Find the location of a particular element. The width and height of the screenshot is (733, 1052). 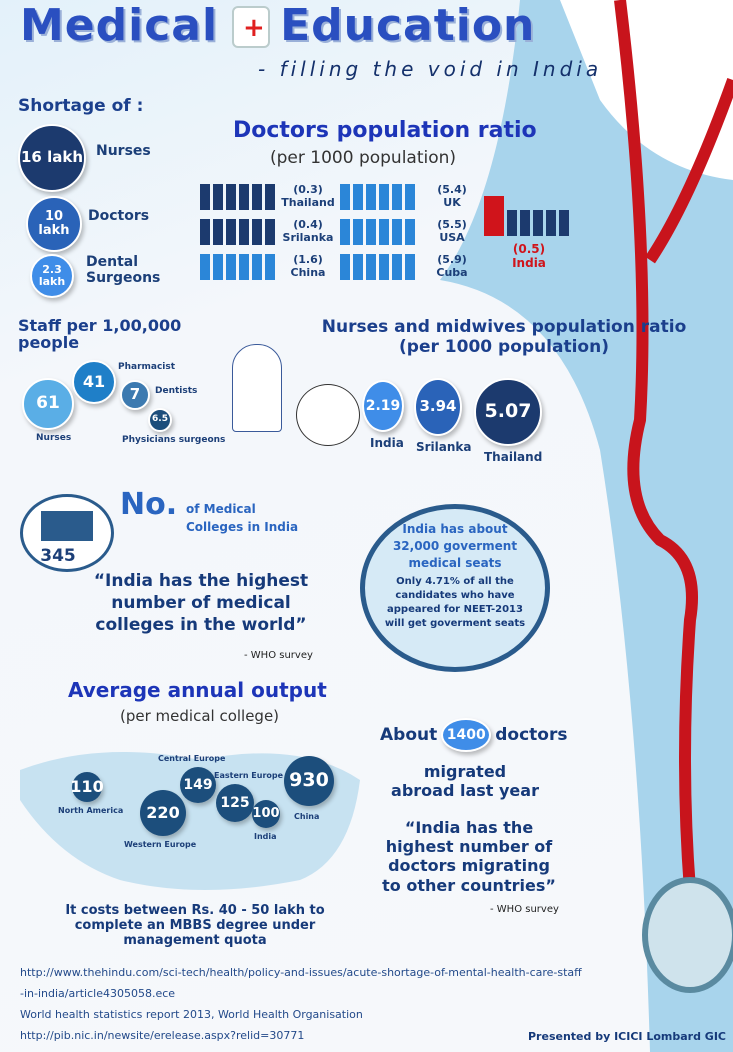

doctor-illustration is located at coordinates (257, 388).